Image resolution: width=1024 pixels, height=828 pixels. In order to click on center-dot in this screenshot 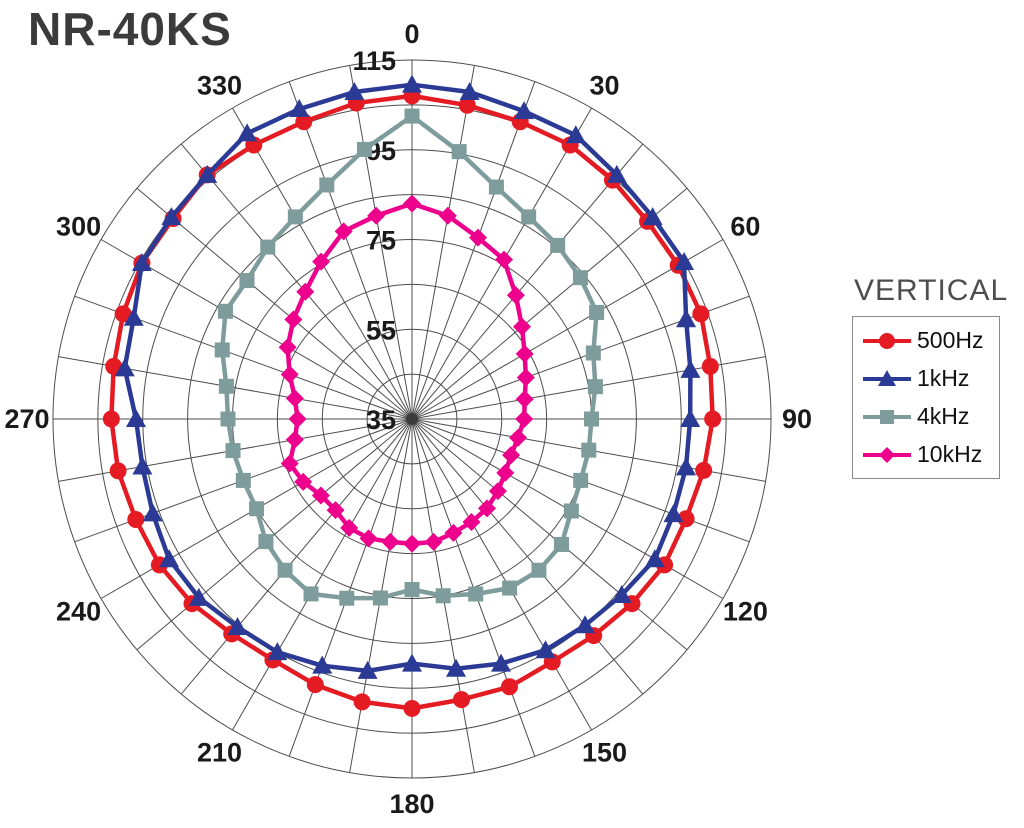, I will do `click(412, 419)`.